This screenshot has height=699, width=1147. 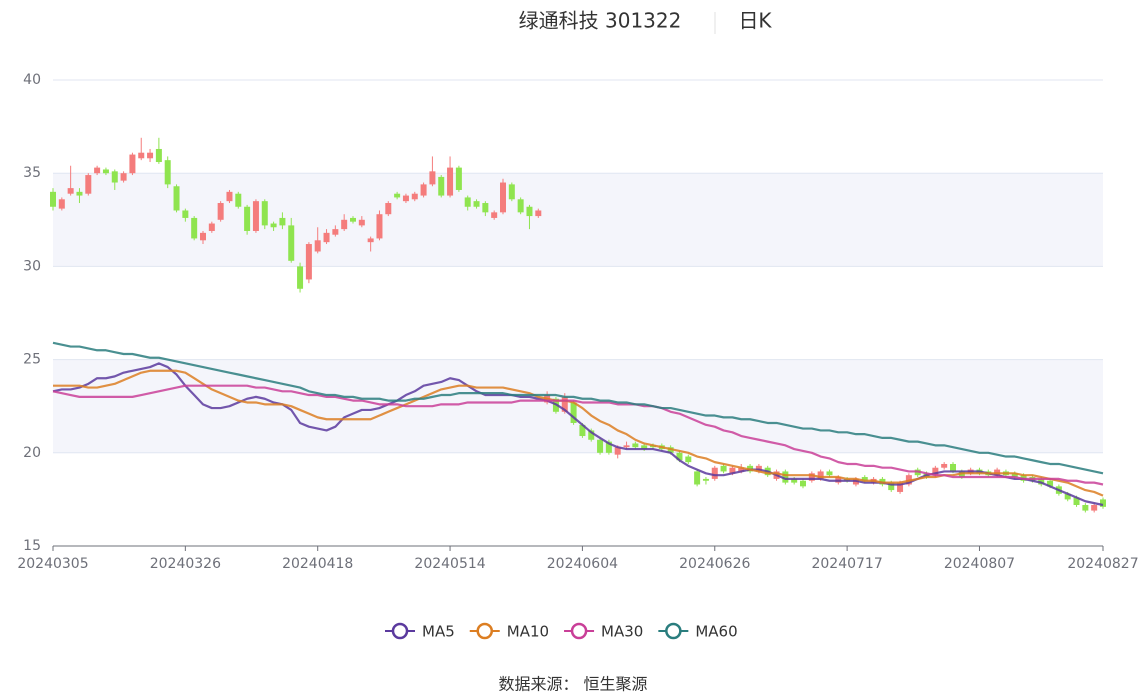 What do you see at coordinates (714, 564) in the screenshot?
I see `x-tick-label: 20240626` at bounding box center [714, 564].